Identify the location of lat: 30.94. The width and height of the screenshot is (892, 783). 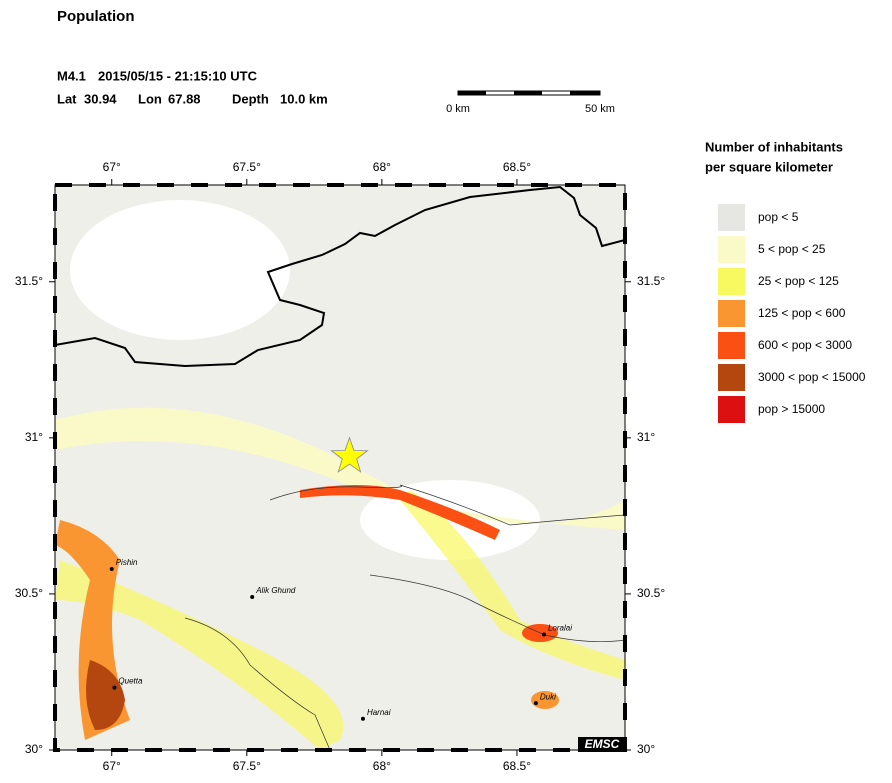
(100, 98).